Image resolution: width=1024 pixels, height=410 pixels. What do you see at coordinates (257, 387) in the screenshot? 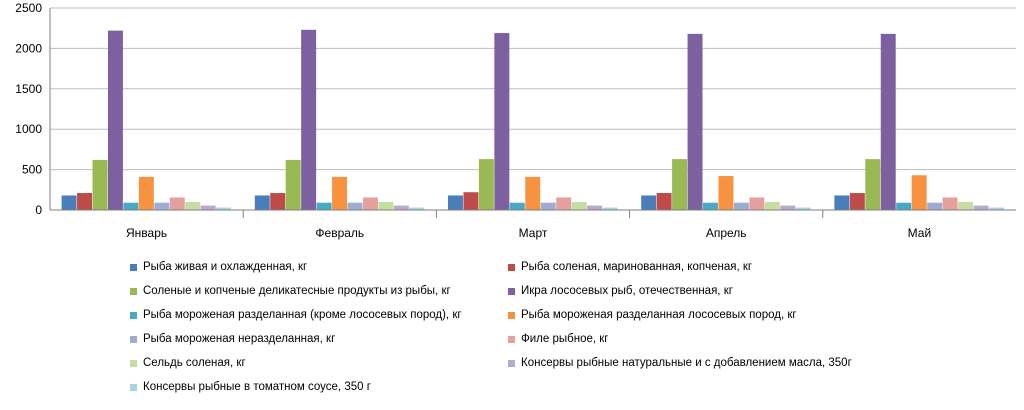
I see `legend-label: Консервы рыбные в томатном соусе, 350 г` at bounding box center [257, 387].